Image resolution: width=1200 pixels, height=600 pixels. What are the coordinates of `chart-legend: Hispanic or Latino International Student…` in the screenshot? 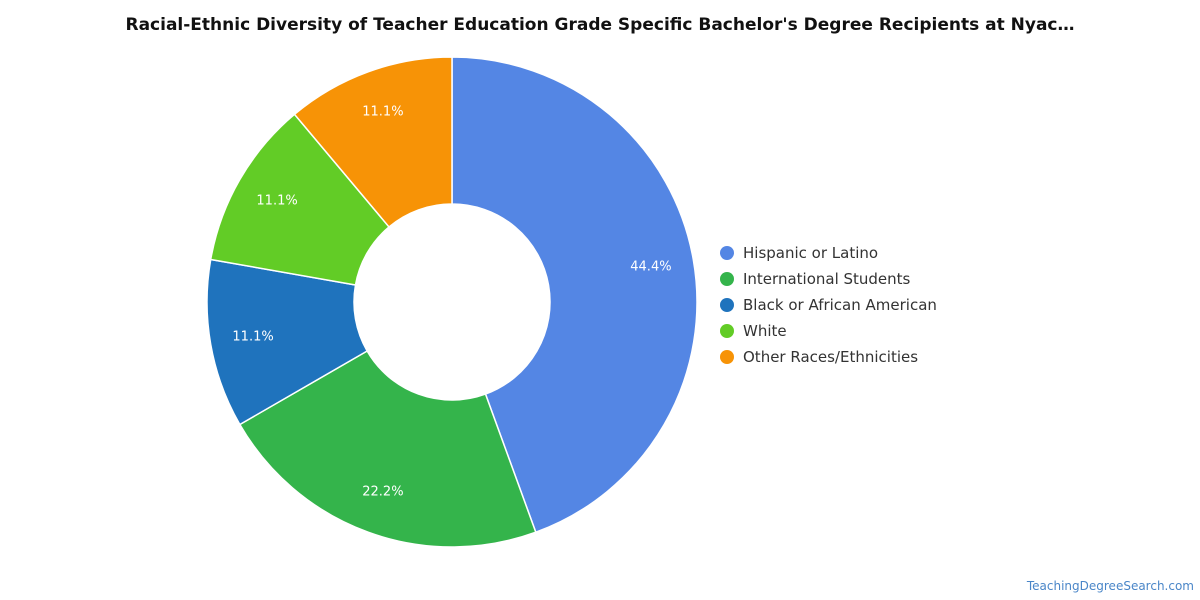 It's located at (828, 305).